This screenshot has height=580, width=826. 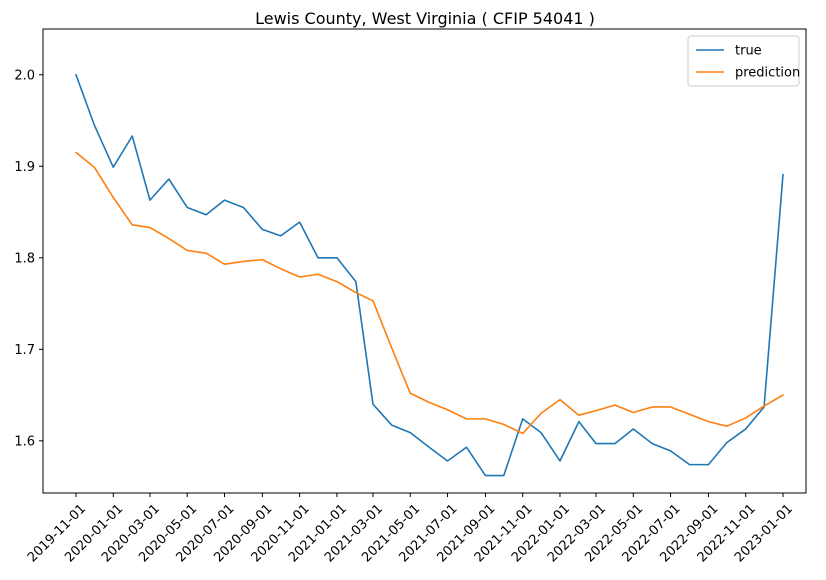 What do you see at coordinates (748, 51) in the screenshot?
I see `legend-label: true` at bounding box center [748, 51].